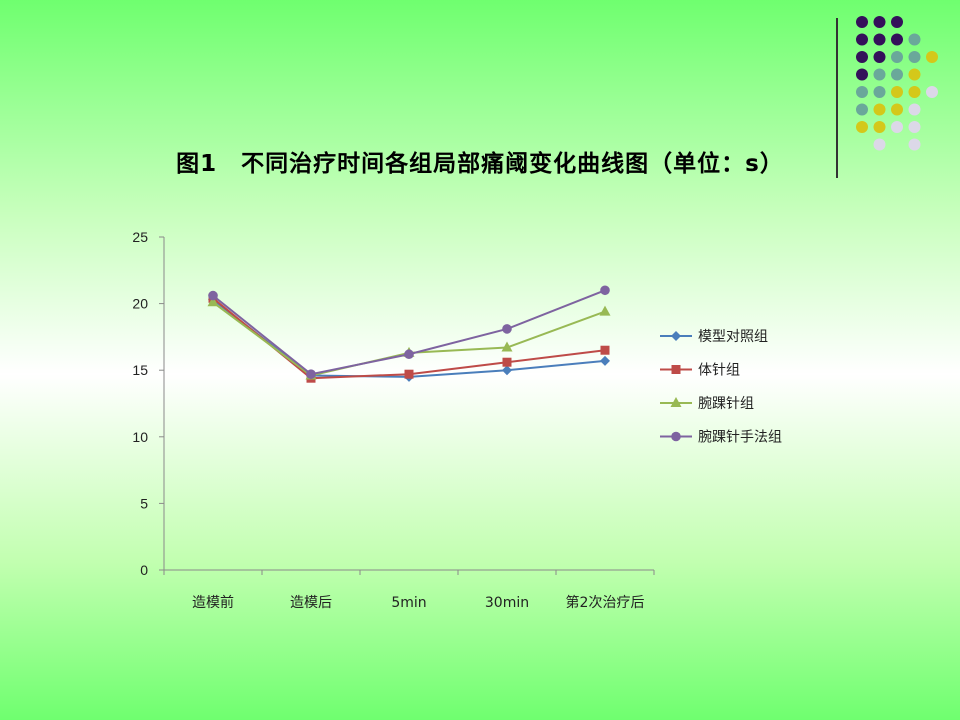 This screenshot has height=720, width=960. Describe the element at coordinates (213, 602) in the screenshot. I see `x-tick-label: 造模前` at that location.